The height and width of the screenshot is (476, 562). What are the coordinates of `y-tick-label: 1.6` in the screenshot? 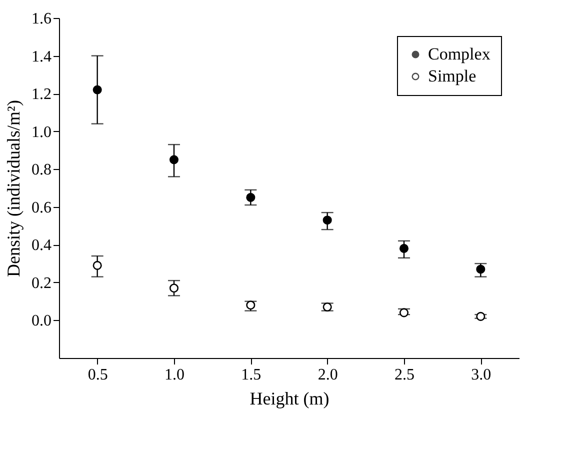 It's located at (42, 19).